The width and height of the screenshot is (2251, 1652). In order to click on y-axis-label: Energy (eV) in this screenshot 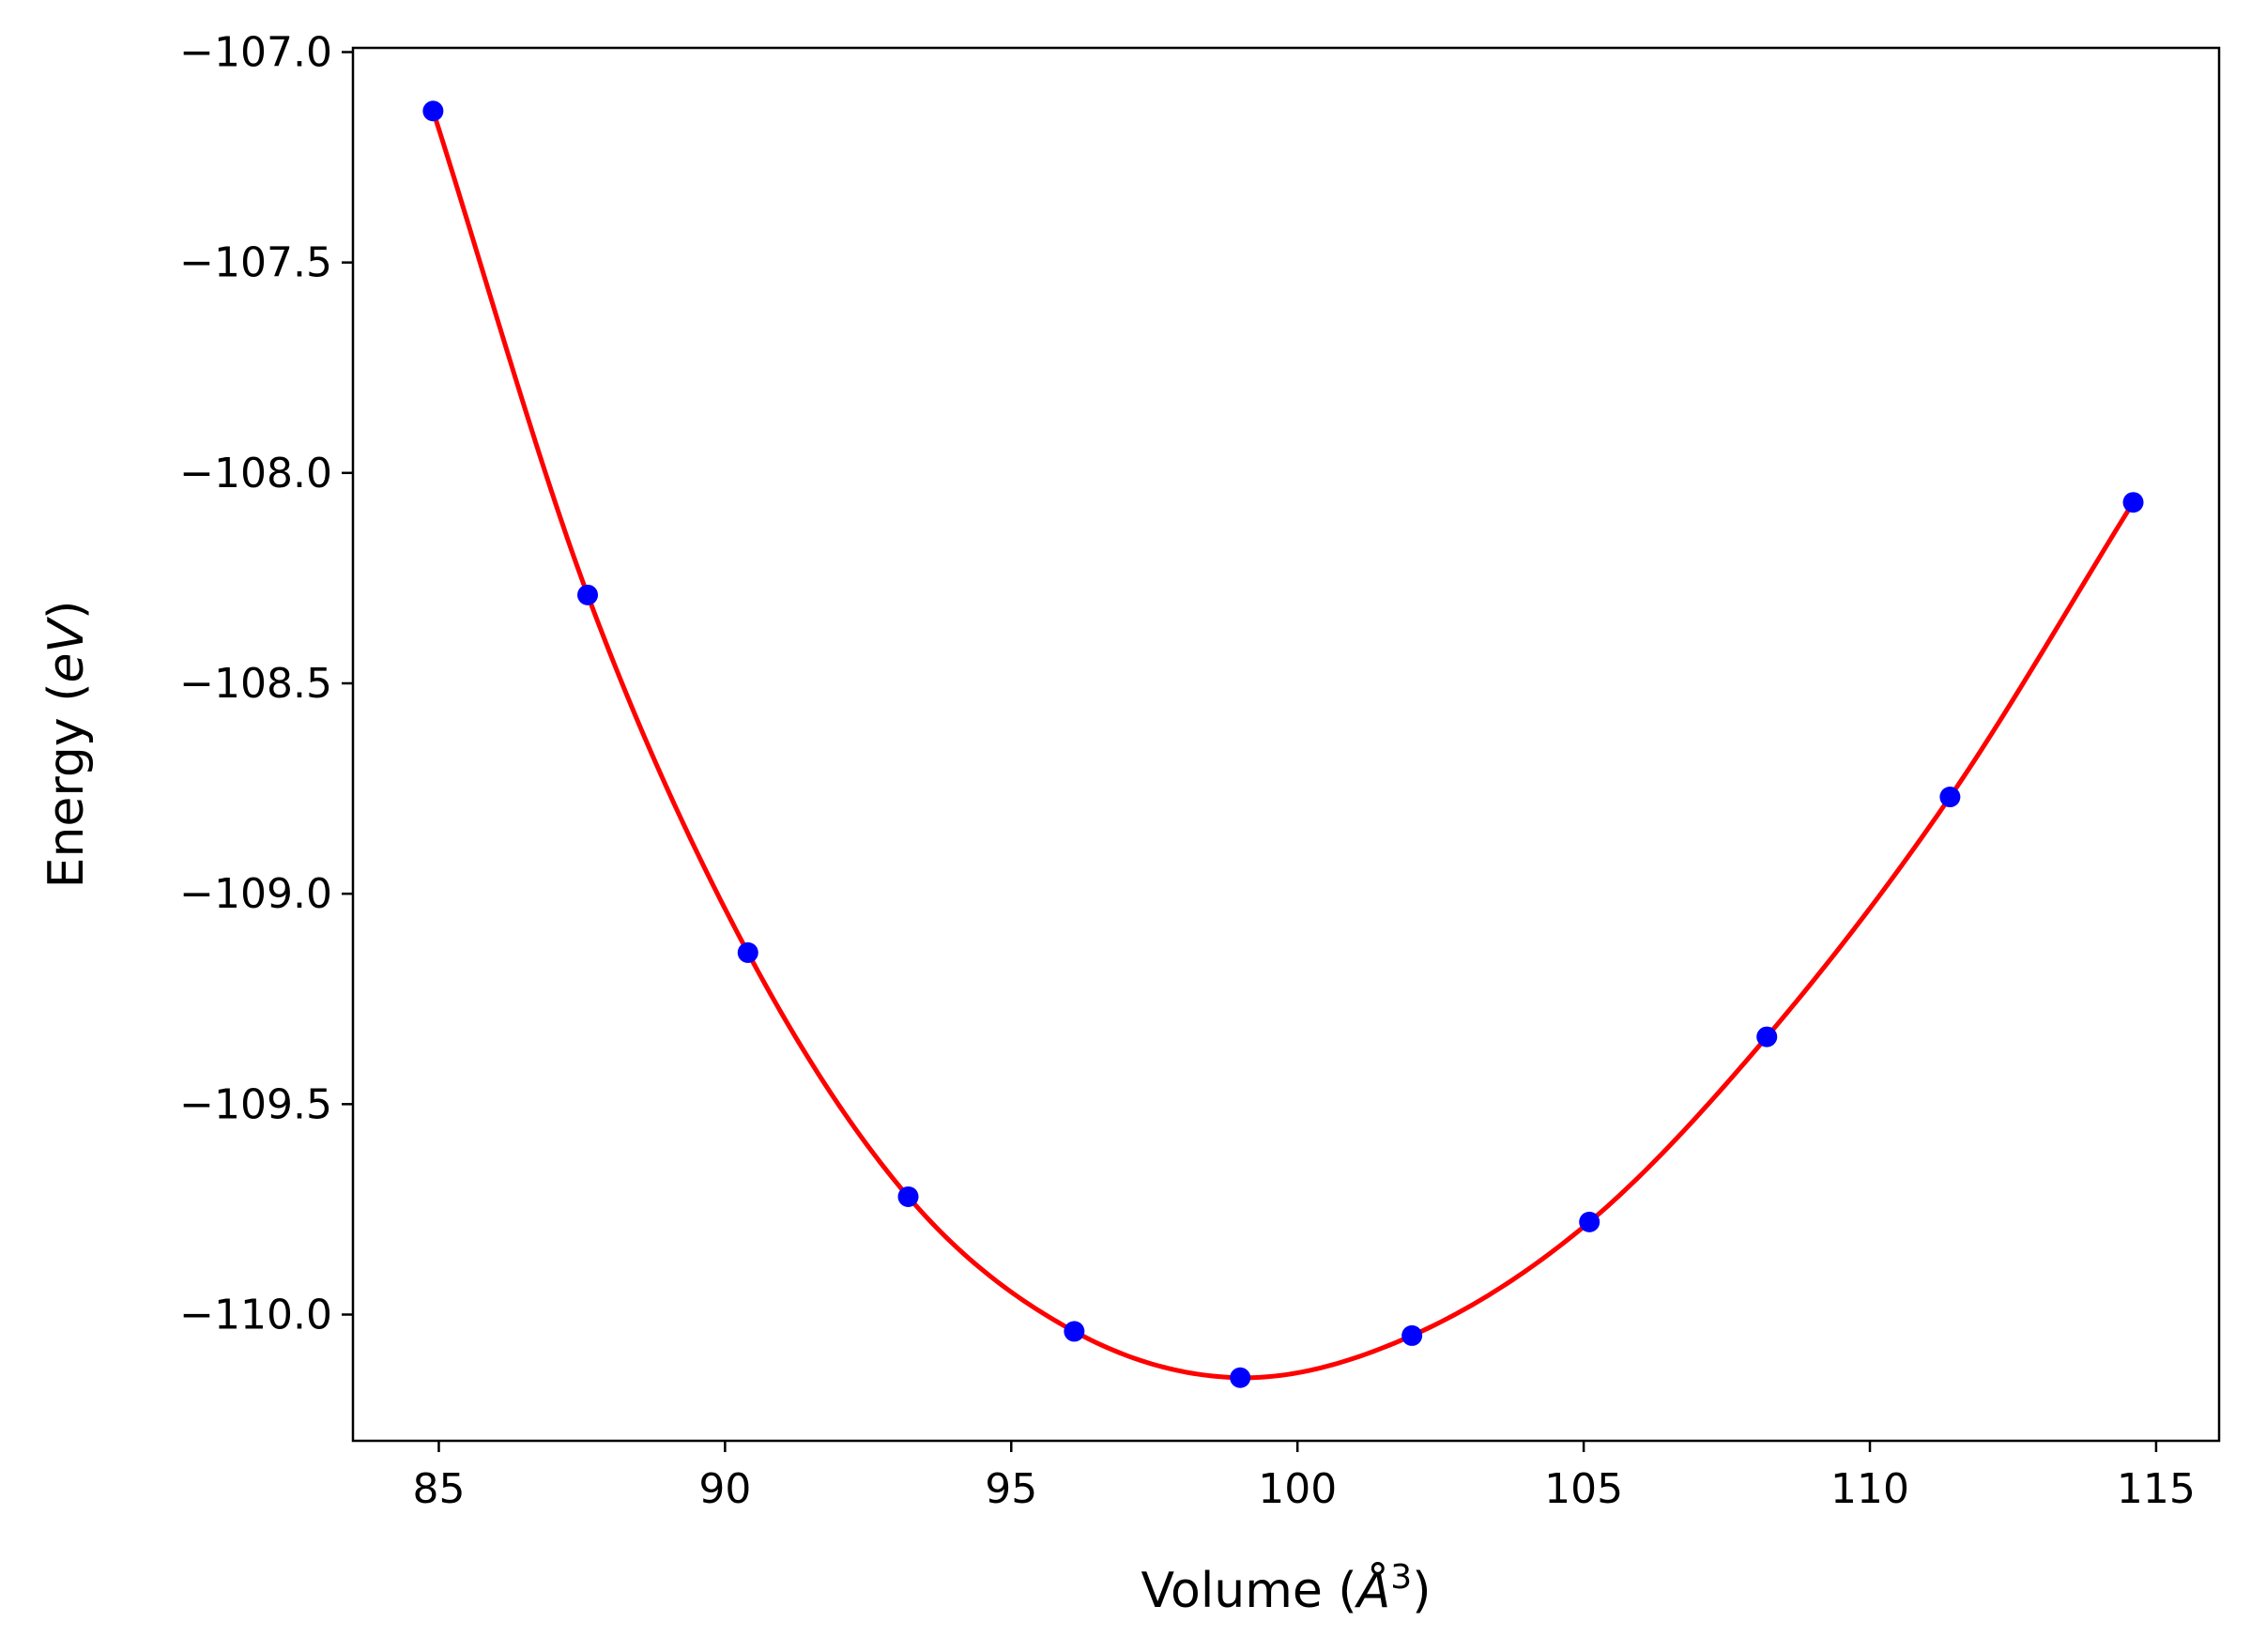, I will do `click(66, 745)`.